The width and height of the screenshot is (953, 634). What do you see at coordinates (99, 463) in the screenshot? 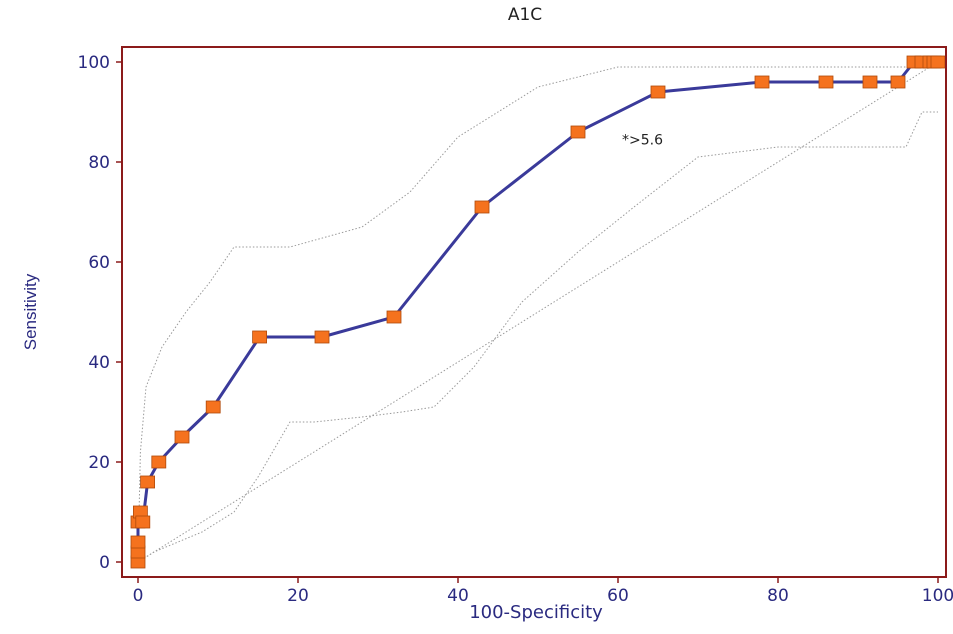
I see `y-tick-label: 20` at bounding box center [99, 463].